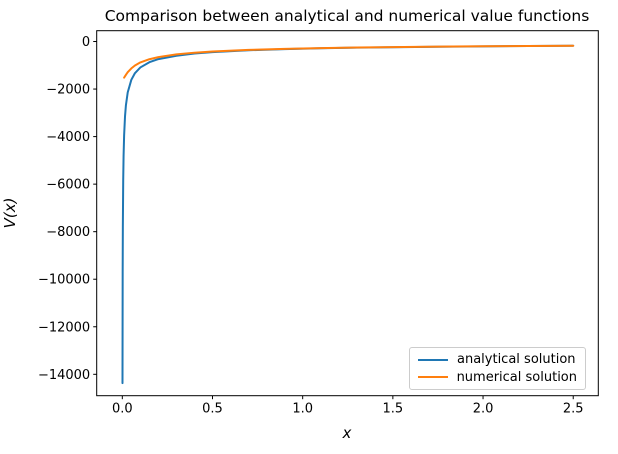 This screenshot has width=618, height=454. Describe the element at coordinates (10, 213) in the screenshot. I see `y-axis-label: V(x)` at that location.